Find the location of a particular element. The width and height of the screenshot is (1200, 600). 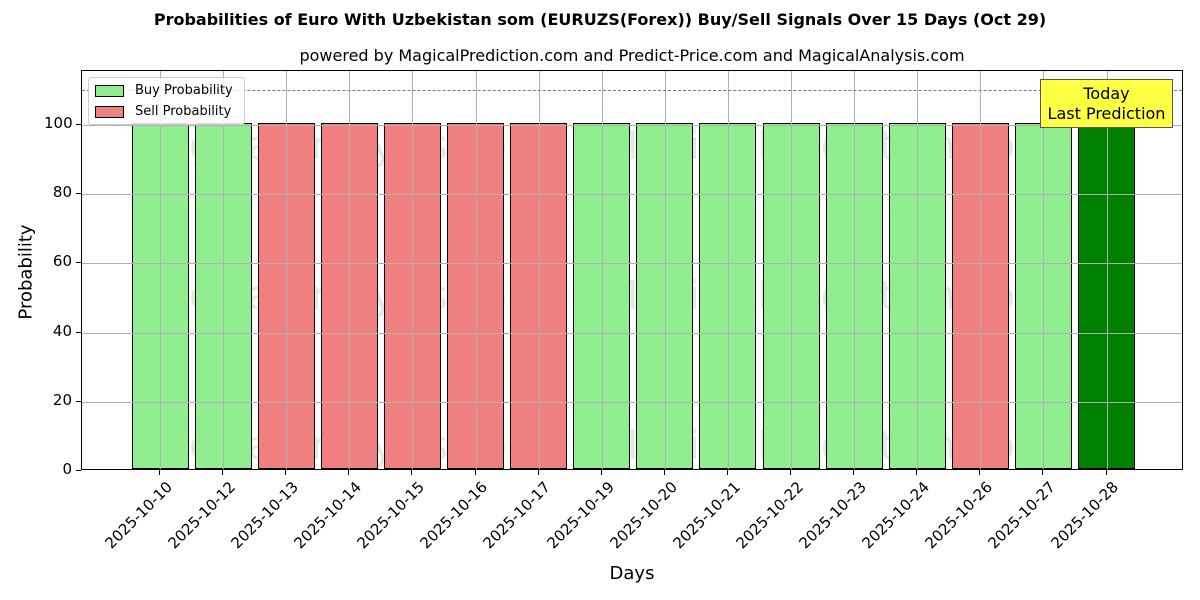

x-tick-label: 2025-10-17 is located at coordinates (517, 515).